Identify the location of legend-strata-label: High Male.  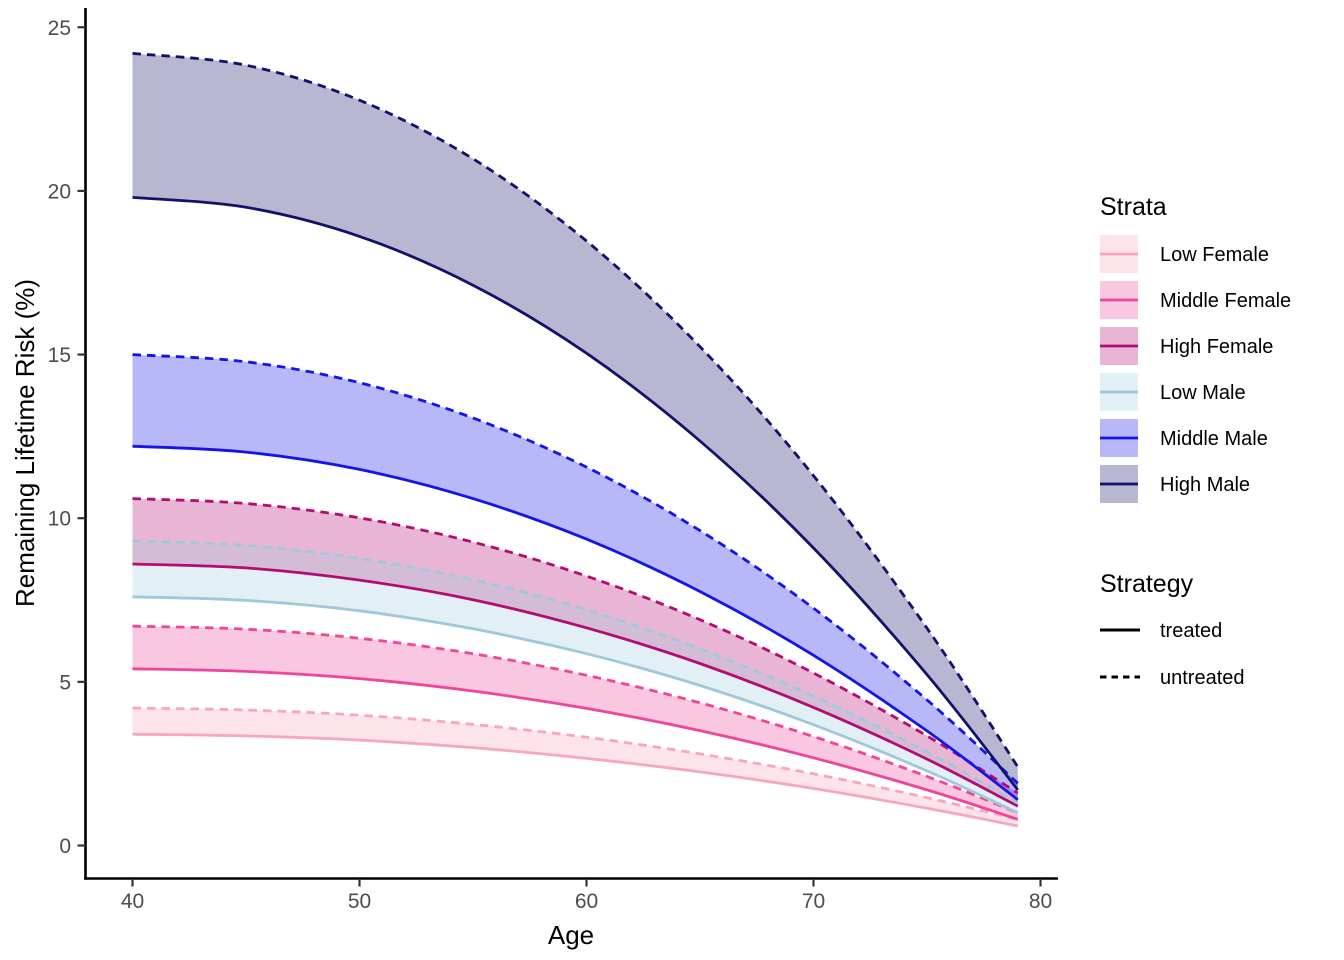
(1205, 485).